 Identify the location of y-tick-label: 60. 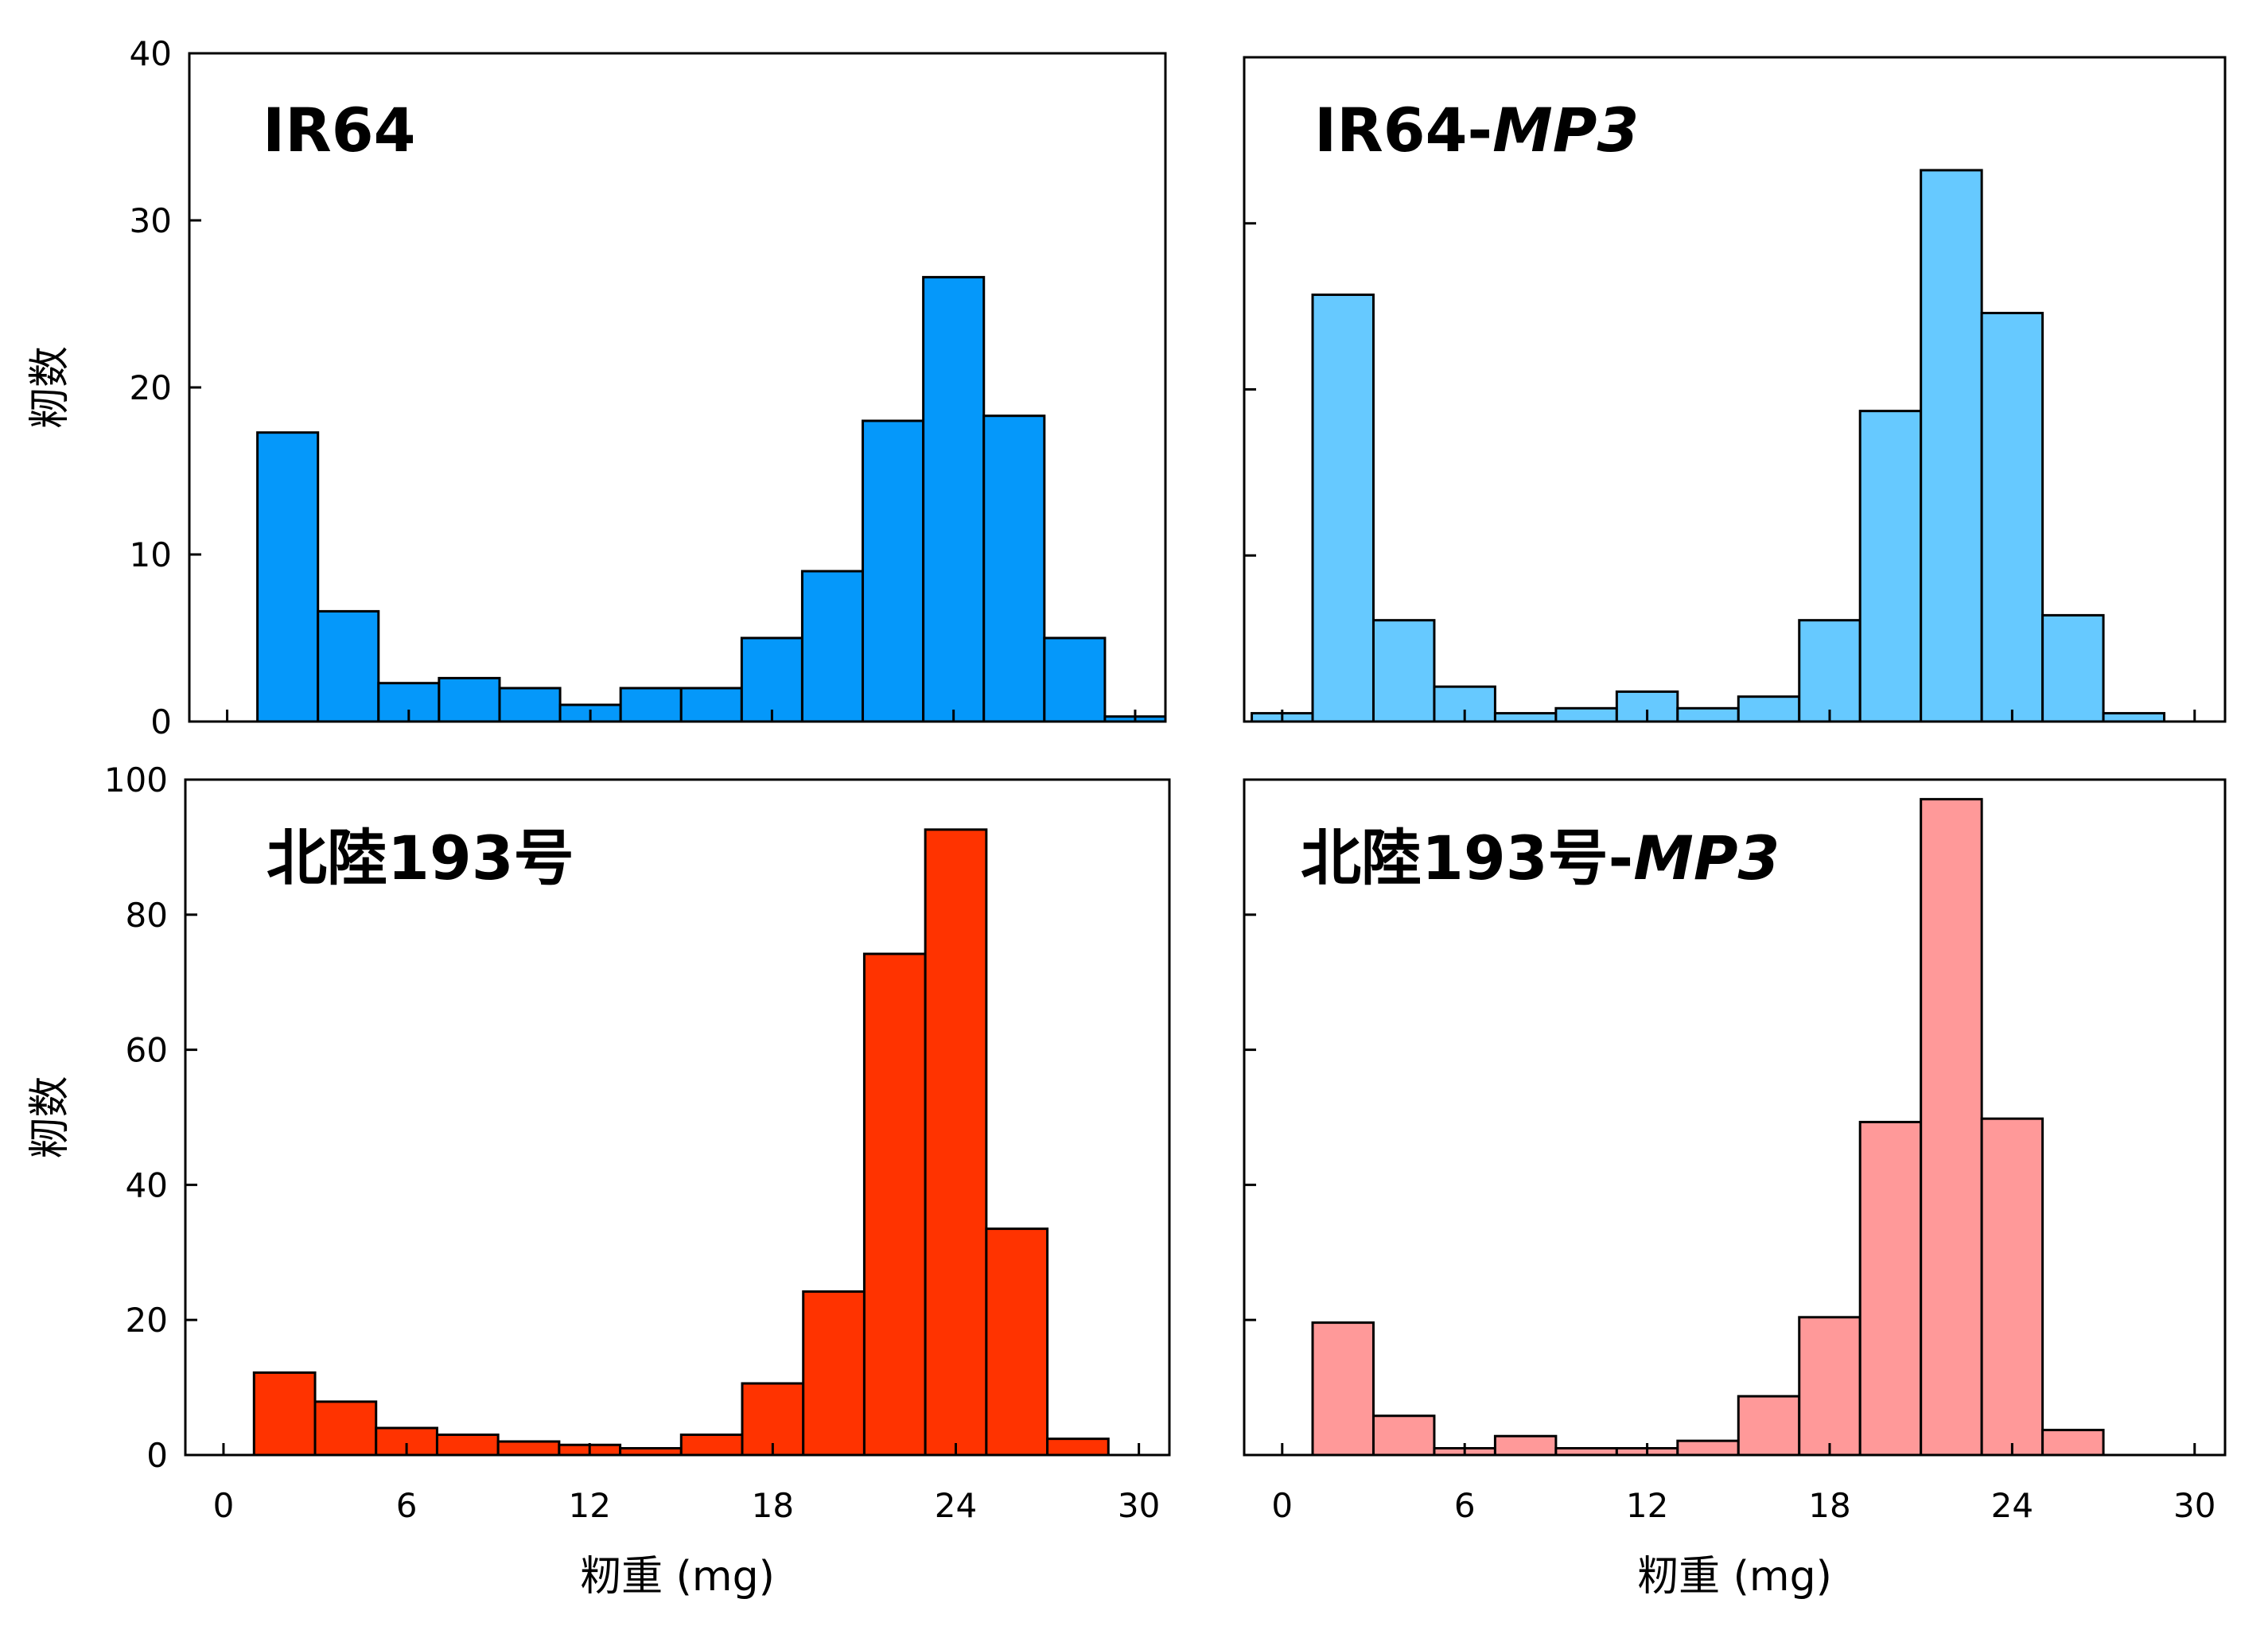
(147, 1050).